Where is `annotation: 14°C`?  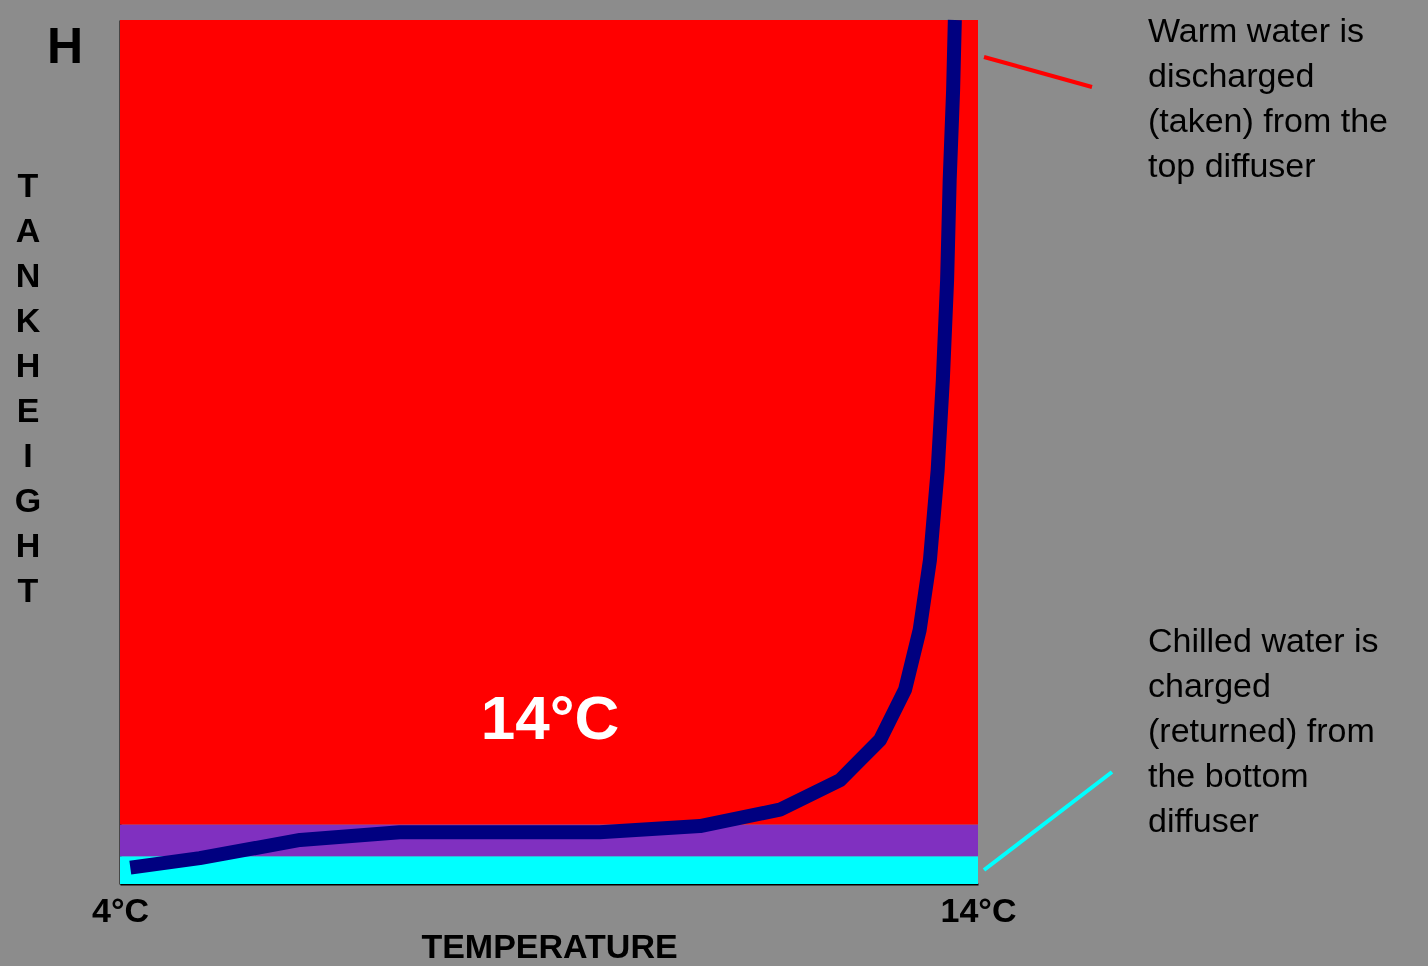 annotation: 14°C is located at coordinates (550, 717).